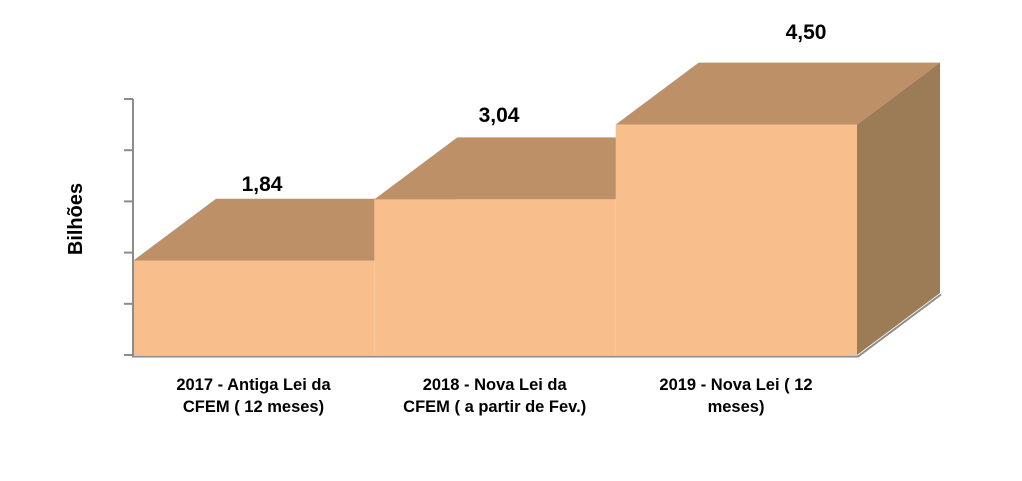 The image size is (1022, 481). I want to click on floor-edge, so click(537, 325).